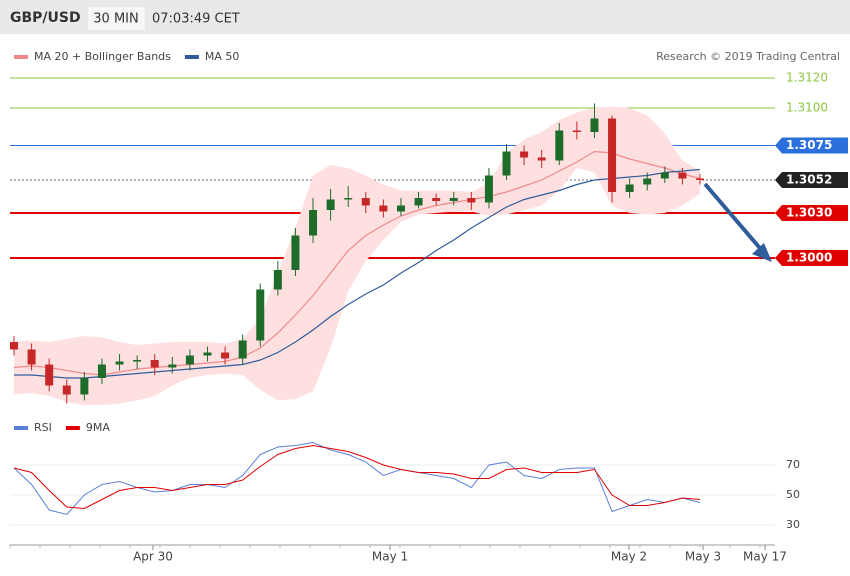  Describe the element at coordinates (809, 213) in the screenshot. I see `level-label: 1.3030` at that location.